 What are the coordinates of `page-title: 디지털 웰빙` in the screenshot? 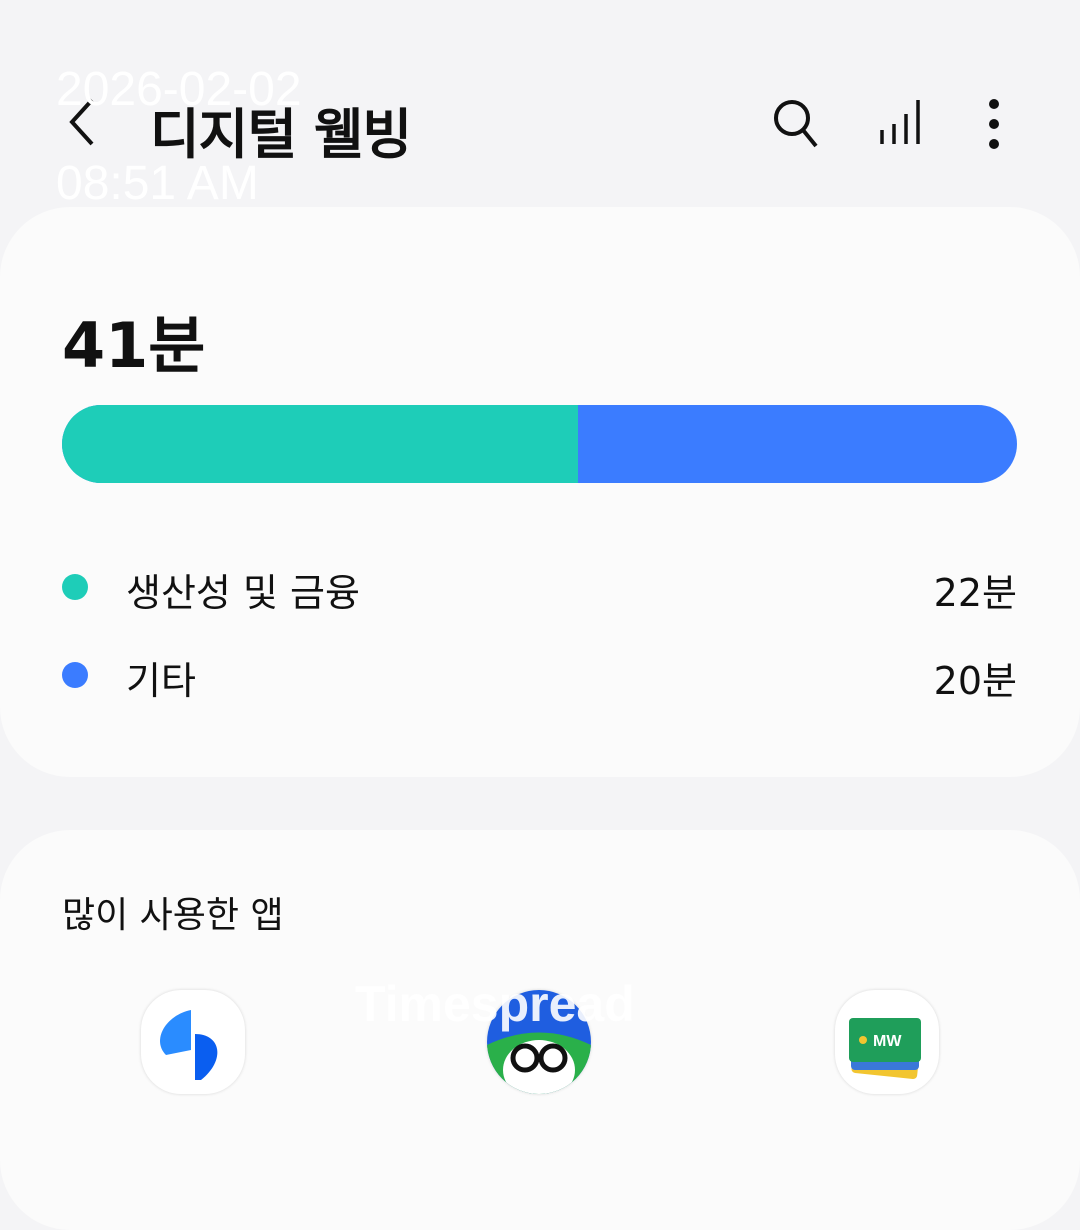 It's located at (281, 134).